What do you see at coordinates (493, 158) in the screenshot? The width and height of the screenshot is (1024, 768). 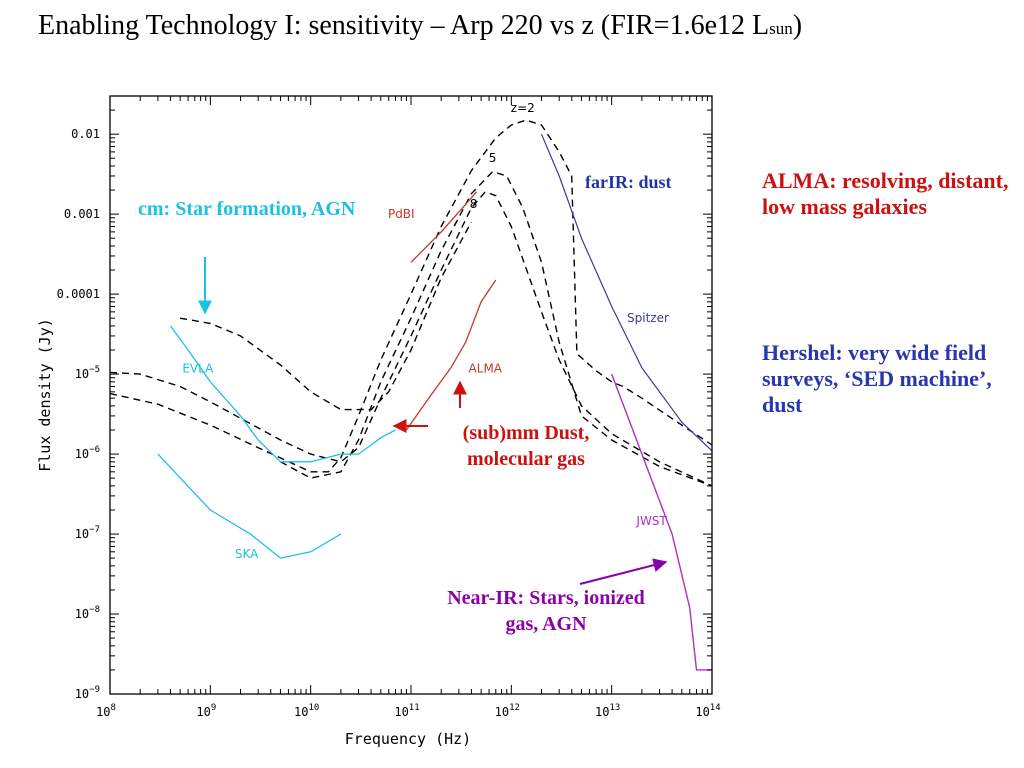 I see `series-label-5: 5` at bounding box center [493, 158].